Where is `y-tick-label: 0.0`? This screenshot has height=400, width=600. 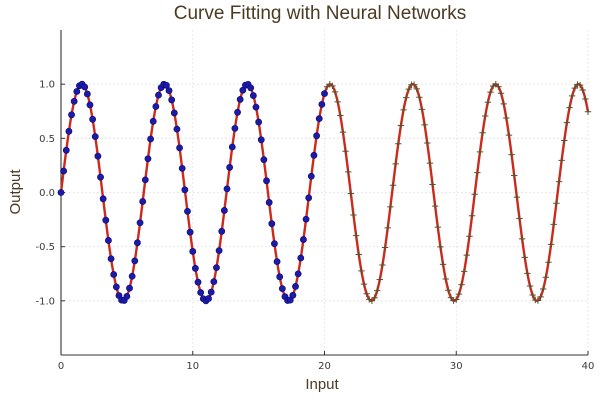
y-tick-label: 0.0 is located at coordinates (47, 193).